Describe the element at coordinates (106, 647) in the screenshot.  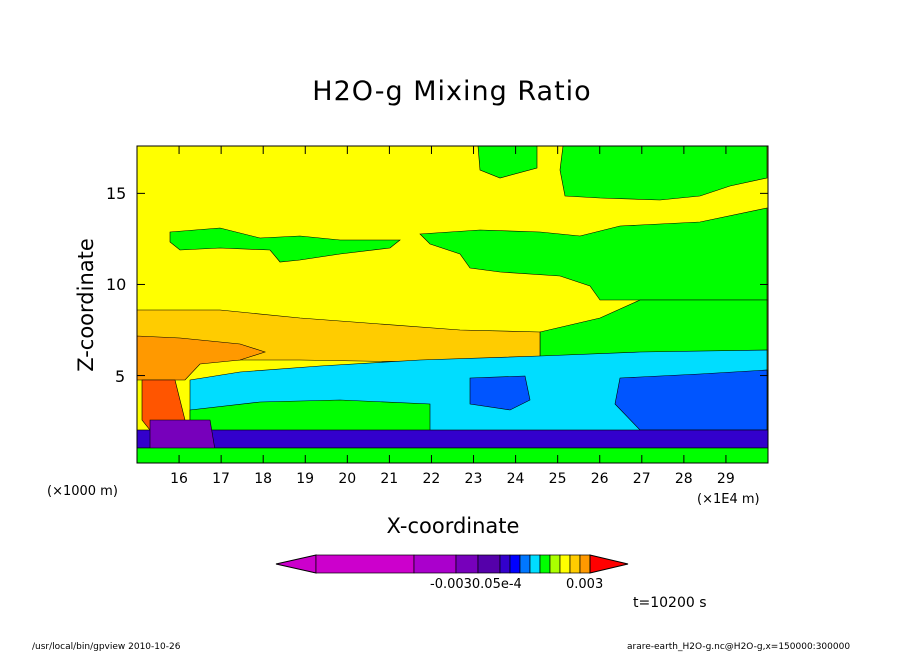
I see `footer-left: /usr/local/bin/gpview 2010-10-26` at that location.